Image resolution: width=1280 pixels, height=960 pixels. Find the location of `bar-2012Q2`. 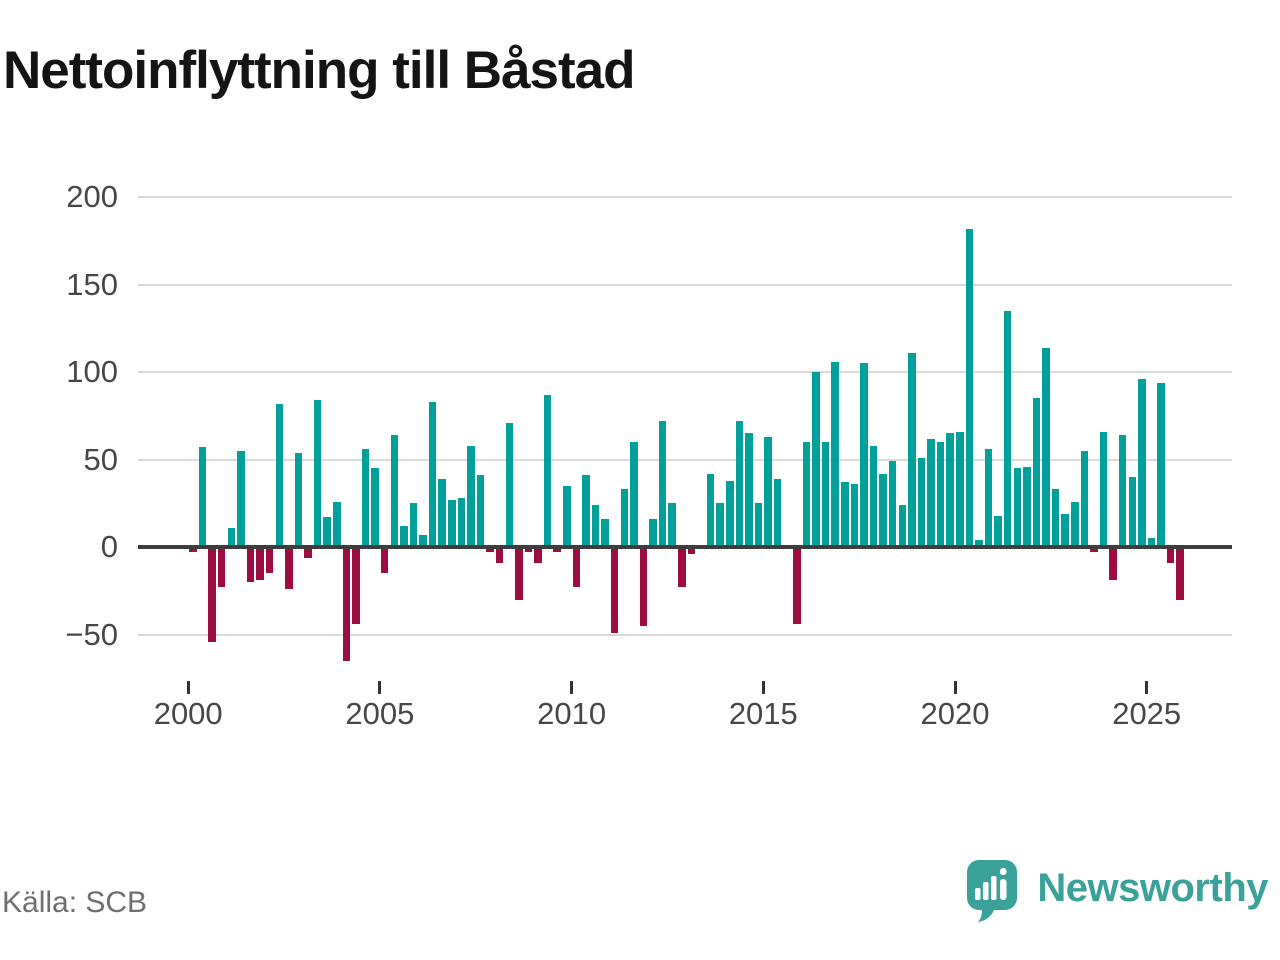

bar-2012Q2 is located at coordinates (662, 484).